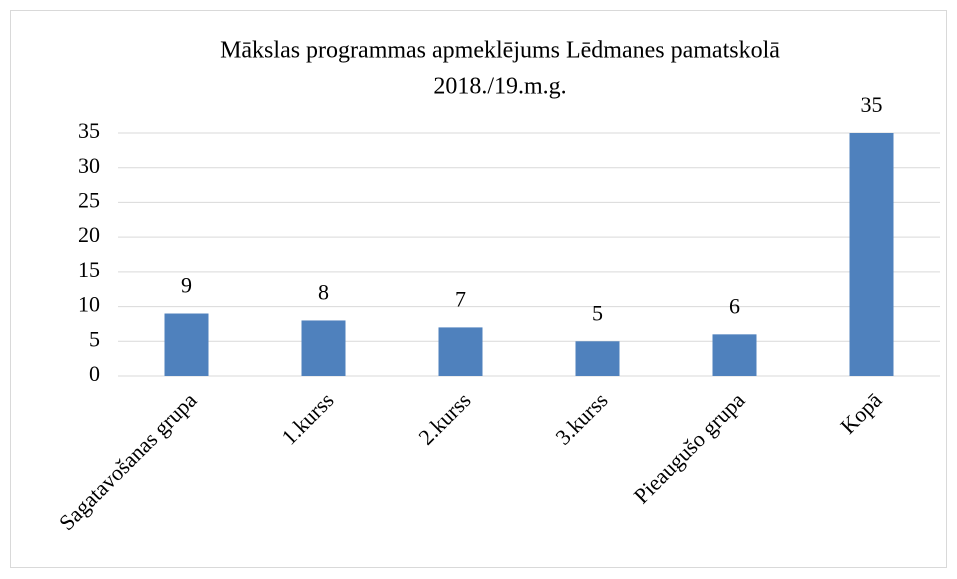 Image resolution: width=957 pixels, height=579 pixels. What do you see at coordinates (89, 234) in the screenshot?
I see `y-tick-label: 20` at bounding box center [89, 234].